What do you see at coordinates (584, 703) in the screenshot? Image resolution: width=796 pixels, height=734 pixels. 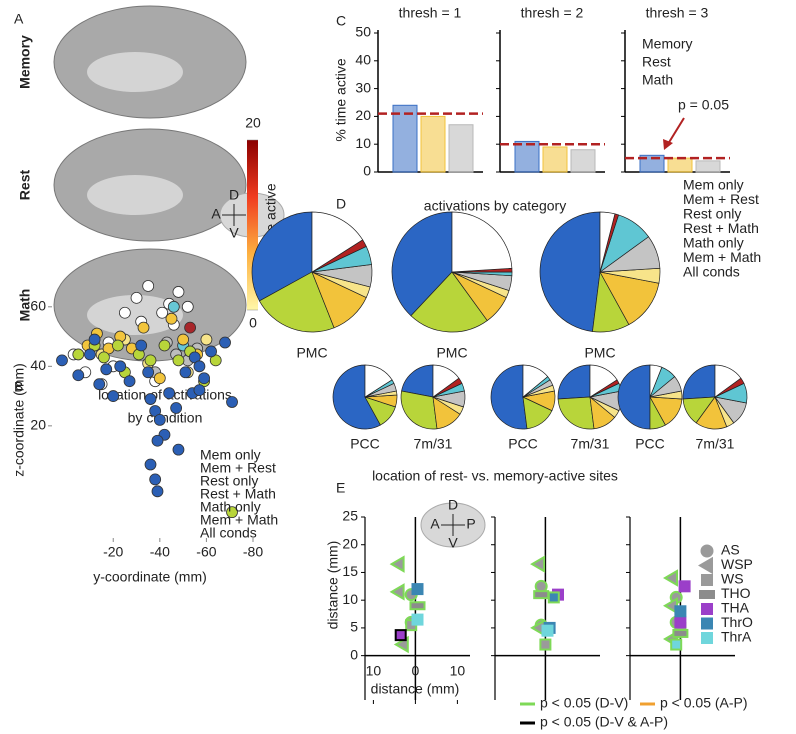 I see `legend-label: p < 0.05 (D-V)` at bounding box center [584, 703].